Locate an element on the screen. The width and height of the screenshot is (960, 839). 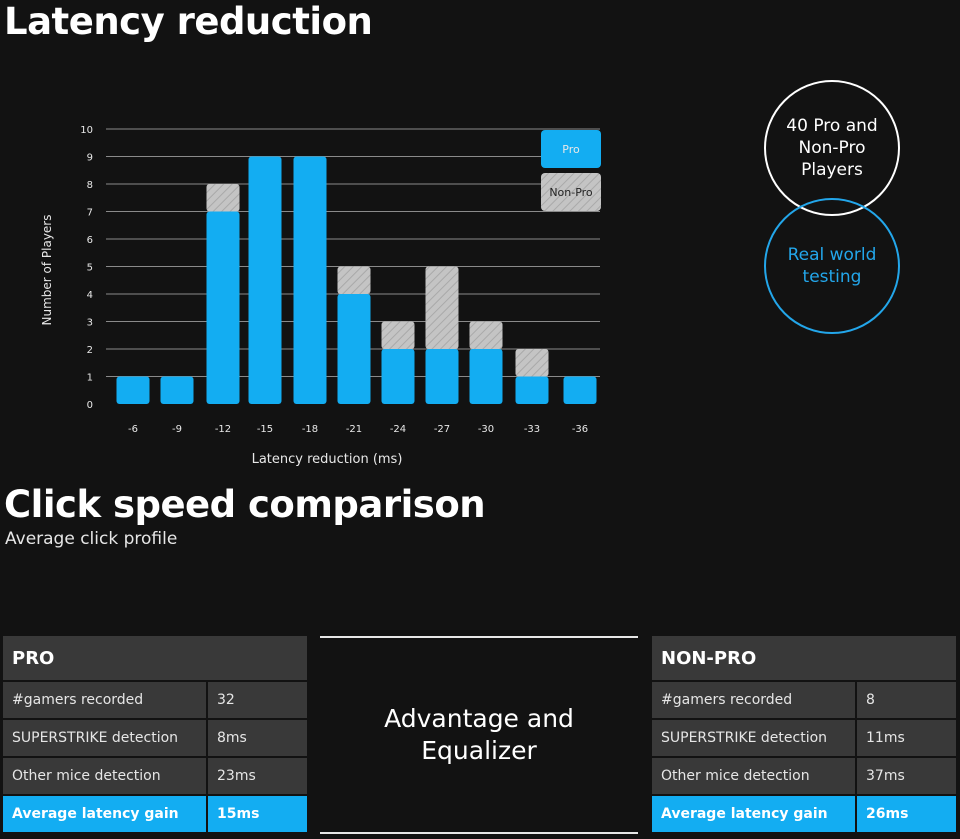
y-tick-label: 9 is located at coordinates (90, 158).